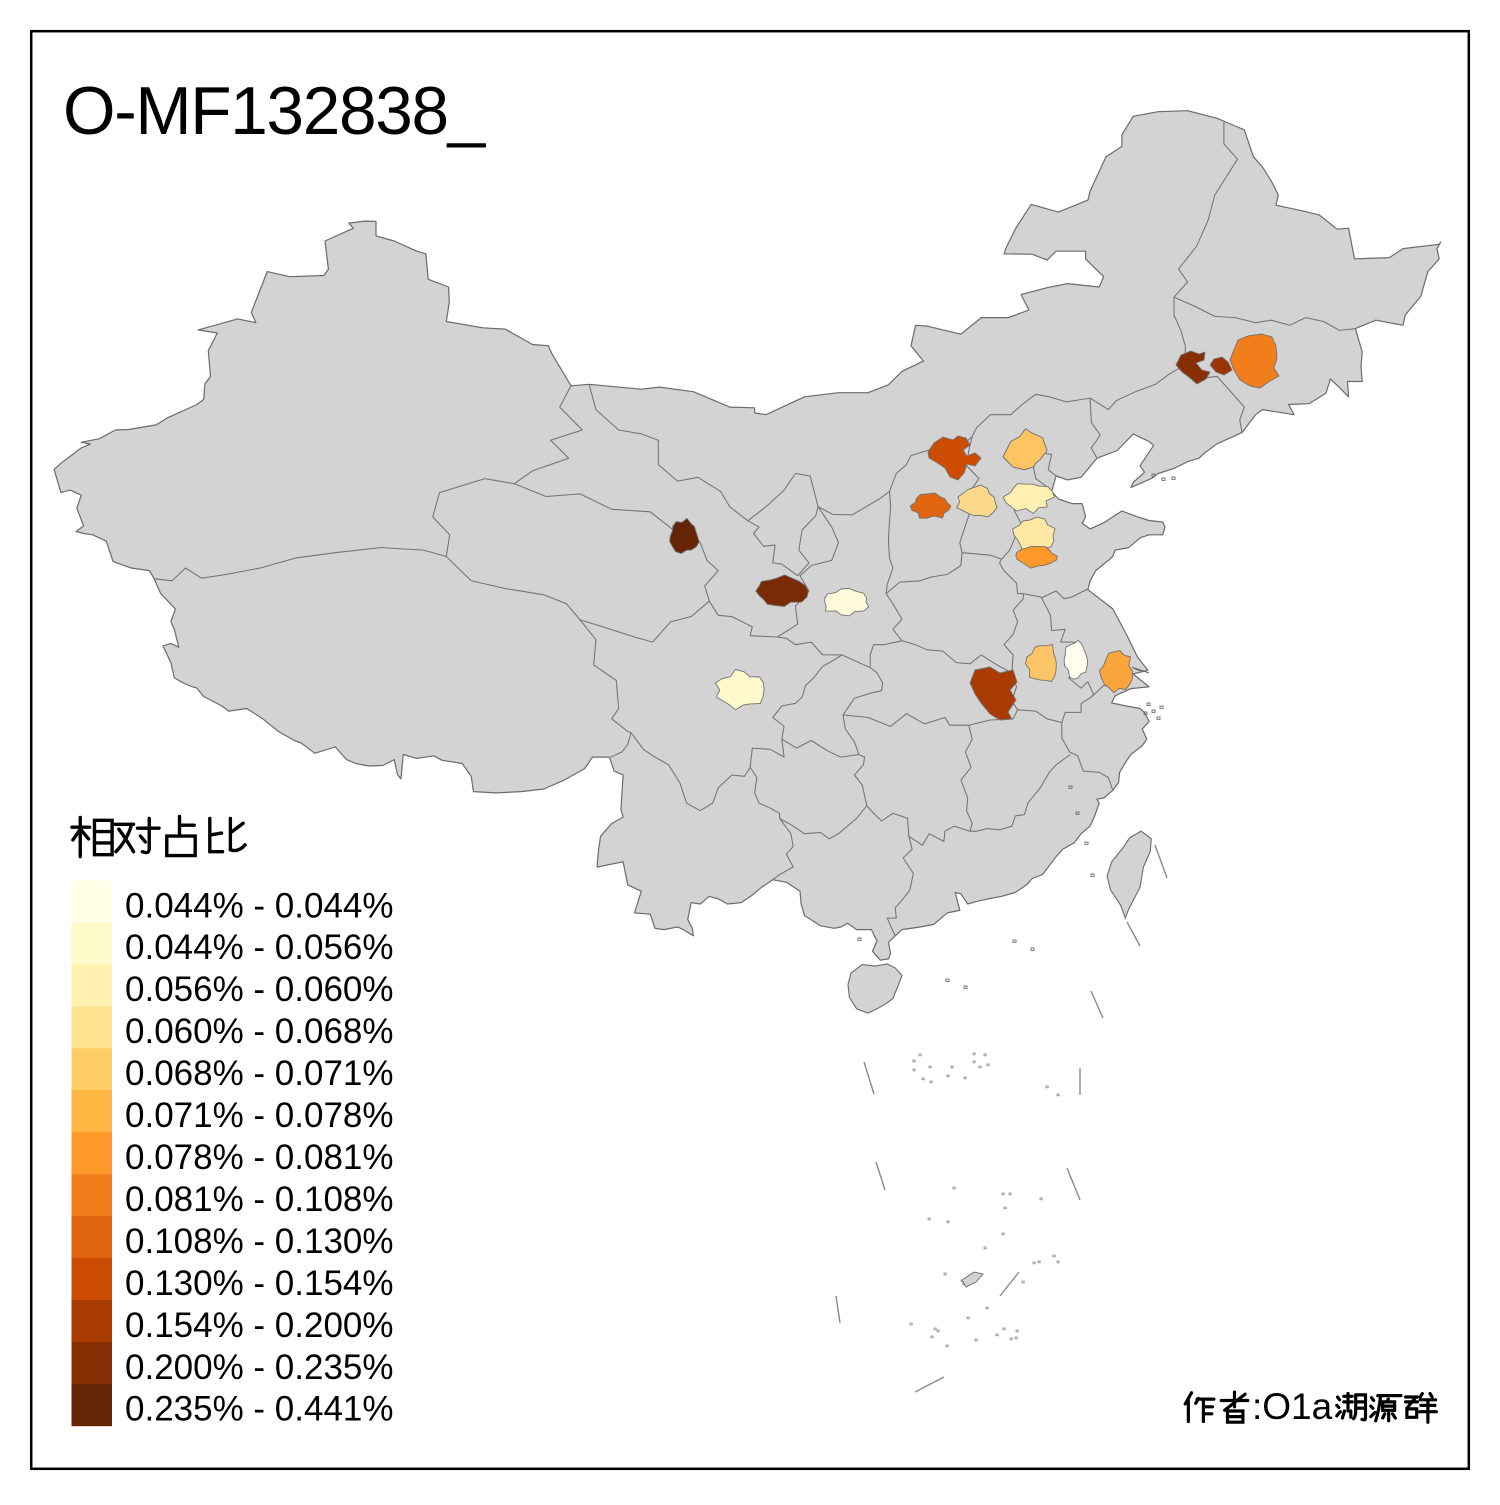 The image size is (1500, 1505). What do you see at coordinates (259, 1157) in the screenshot?
I see `svg-text: 0.078% - 0.081%` at bounding box center [259, 1157].